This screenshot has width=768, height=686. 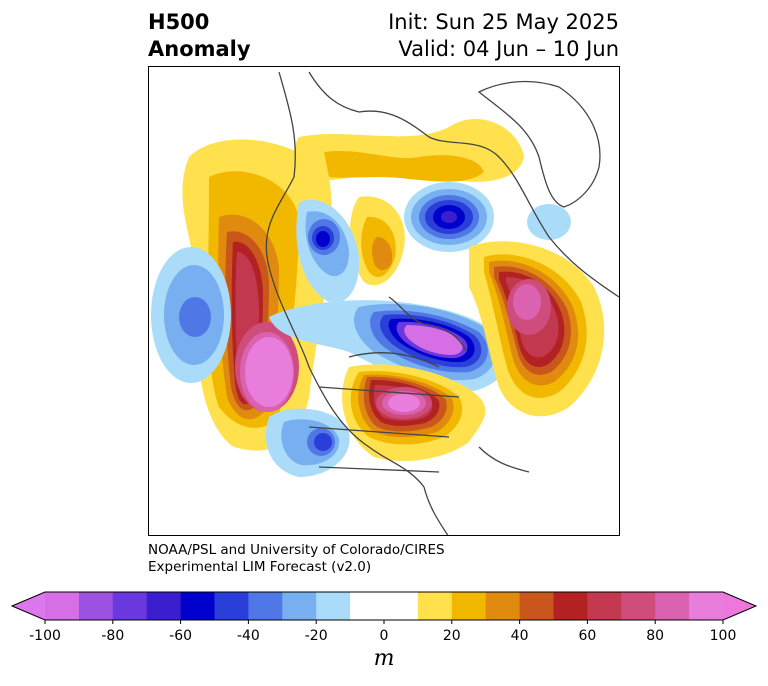 What do you see at coordinates (248, 636) in the screenshot?
I see `colorbar-tick-label: -40` at bounding box center [248, 636].